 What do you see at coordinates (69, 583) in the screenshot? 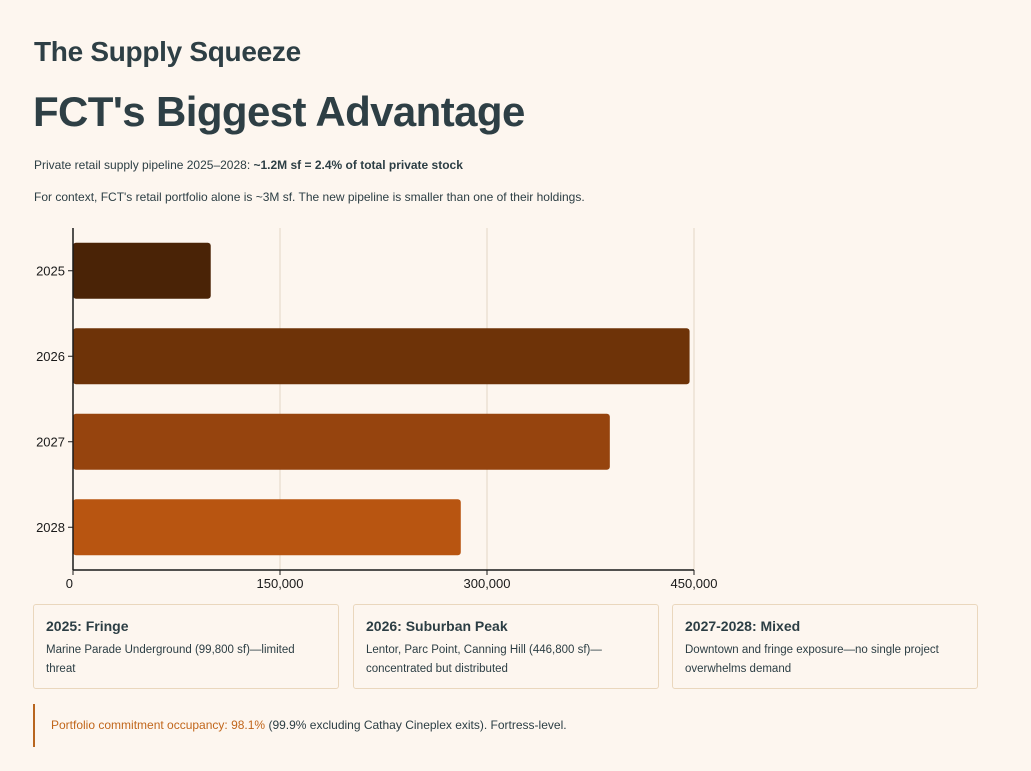
I see `x-tick-label-0: 0` at bounding box center [69, 583].